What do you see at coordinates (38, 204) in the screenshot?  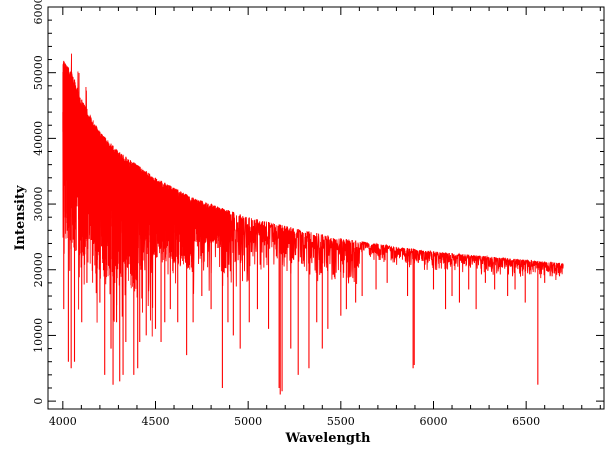 I see `y-tick-label: 30000` at bounding box center [38, 204].